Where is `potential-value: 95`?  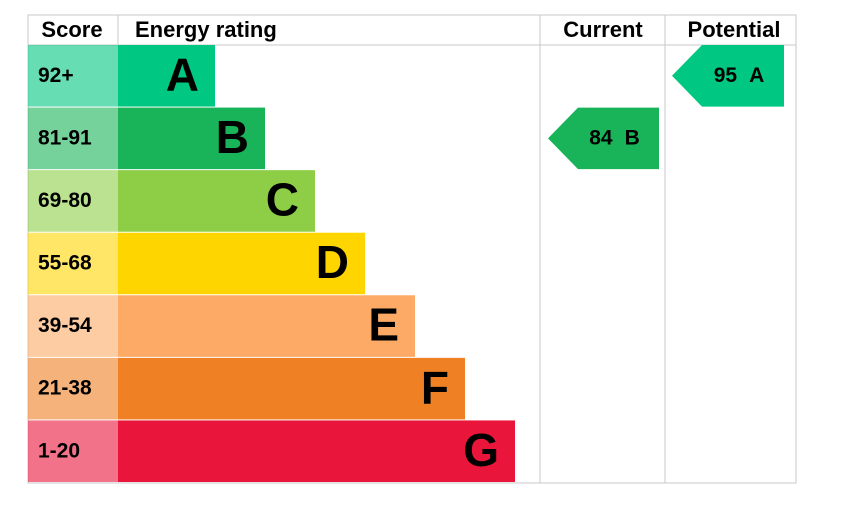
potential-value: 95 is located at coordinates (726, 74).